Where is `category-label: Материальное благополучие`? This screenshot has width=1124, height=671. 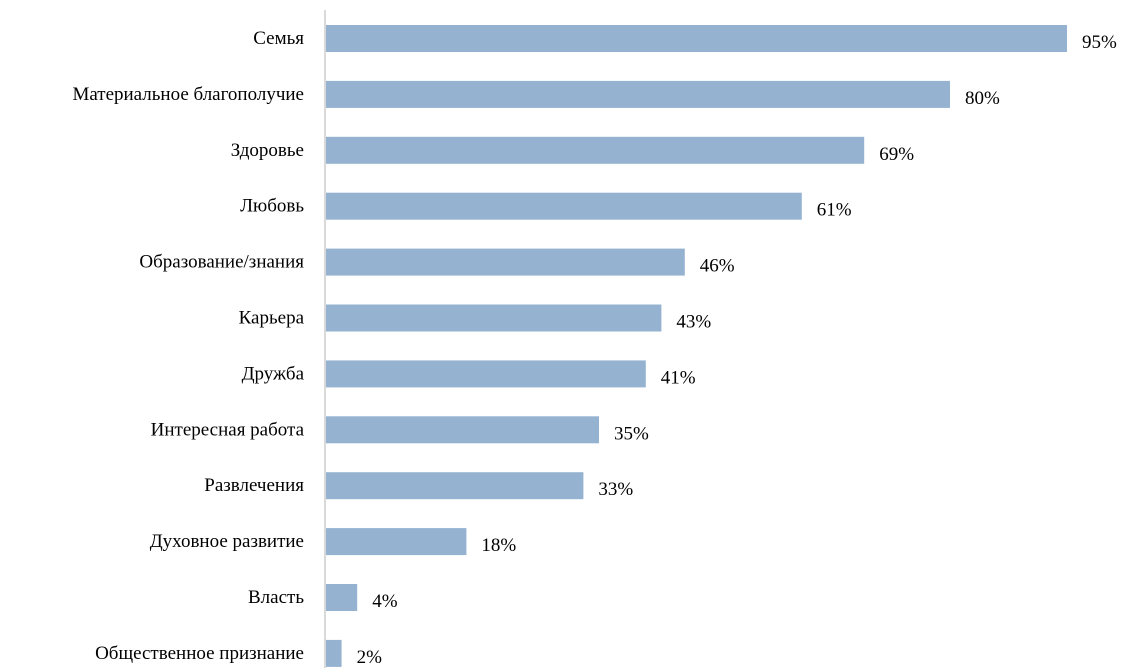 category-label: Материальное благополучие is located at coordinates (188, 94).